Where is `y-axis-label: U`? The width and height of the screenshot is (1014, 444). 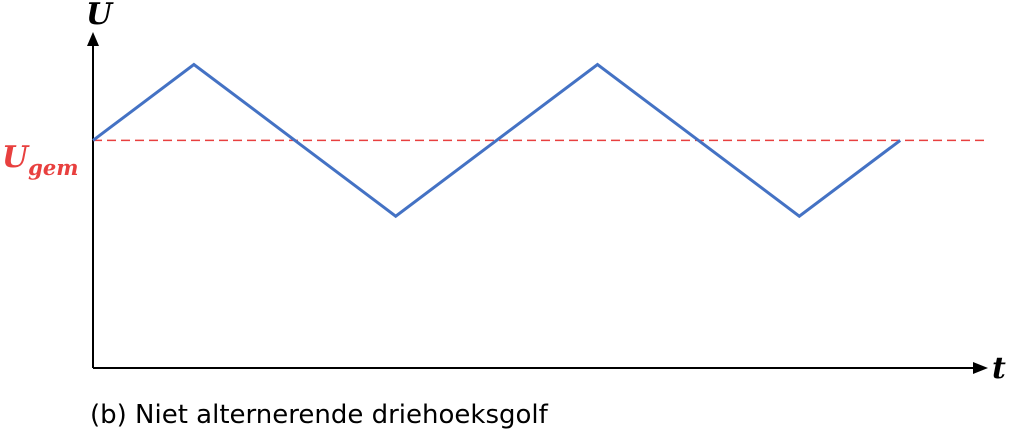
y-axis-label: U is located at coordinates (100, 16).